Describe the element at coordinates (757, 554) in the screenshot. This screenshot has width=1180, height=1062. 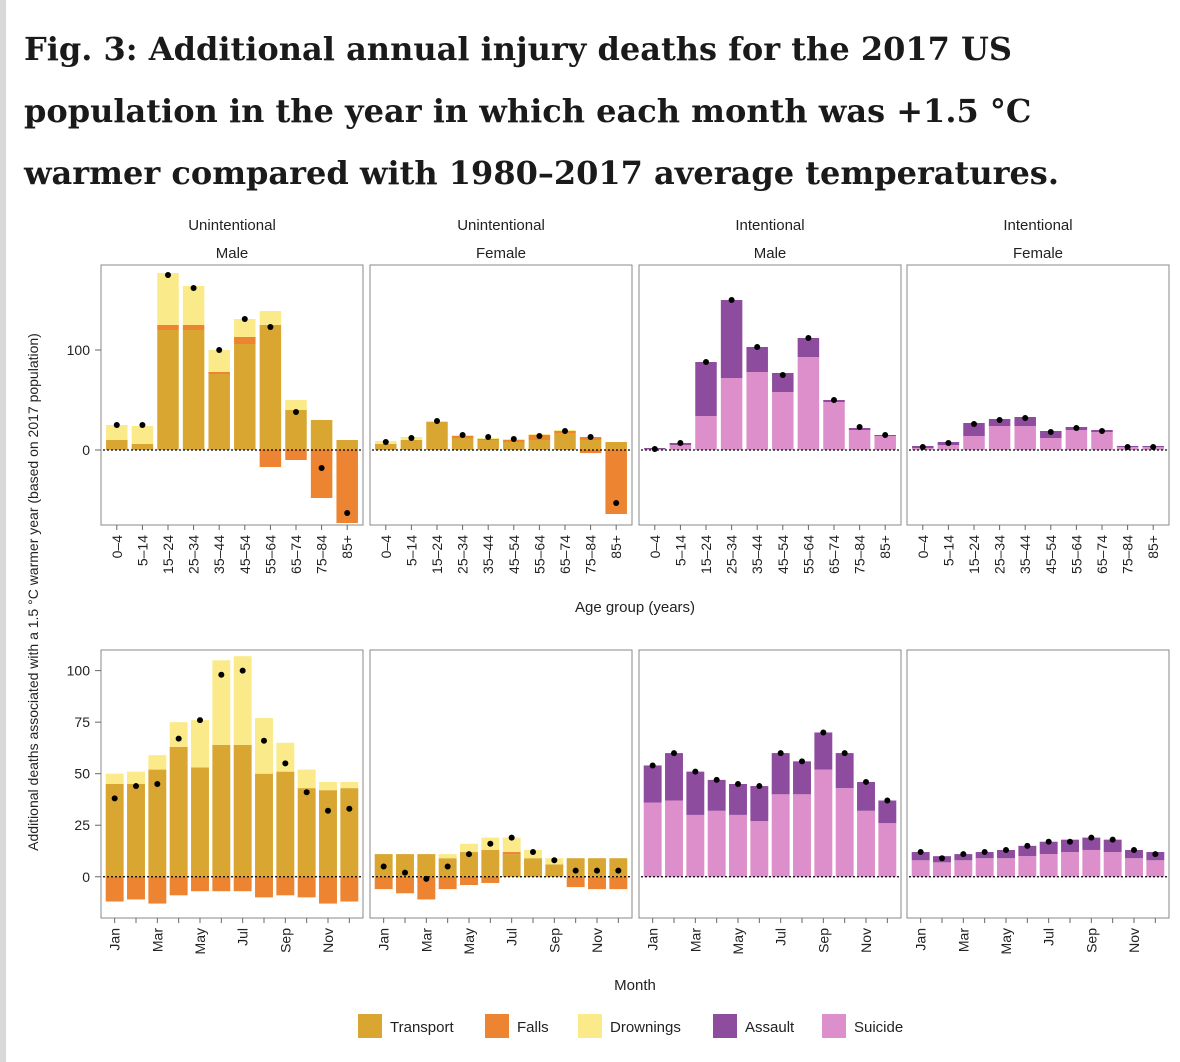
I see `x-tick-label: 35–44` at that location.